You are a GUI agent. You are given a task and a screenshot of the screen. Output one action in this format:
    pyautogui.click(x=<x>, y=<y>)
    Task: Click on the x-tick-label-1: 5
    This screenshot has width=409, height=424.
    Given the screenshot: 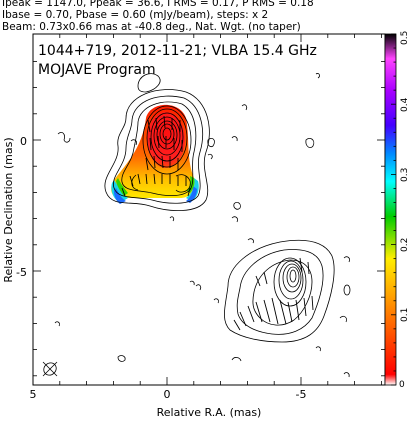 What is the action you would take?
    pyautogui.click(x=33, y=394)
    